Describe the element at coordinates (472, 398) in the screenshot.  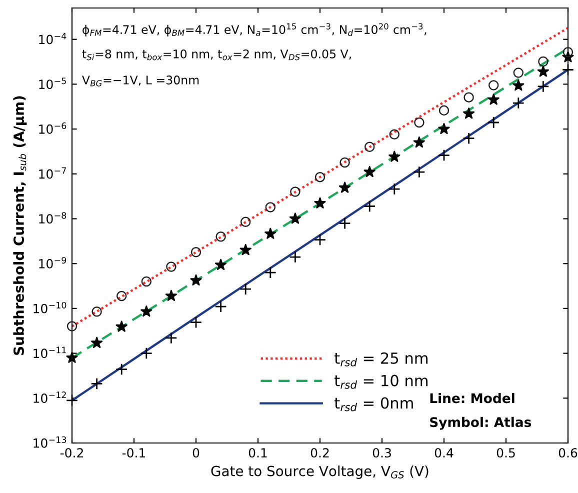
I see `annotation: Line: Model` at that location.